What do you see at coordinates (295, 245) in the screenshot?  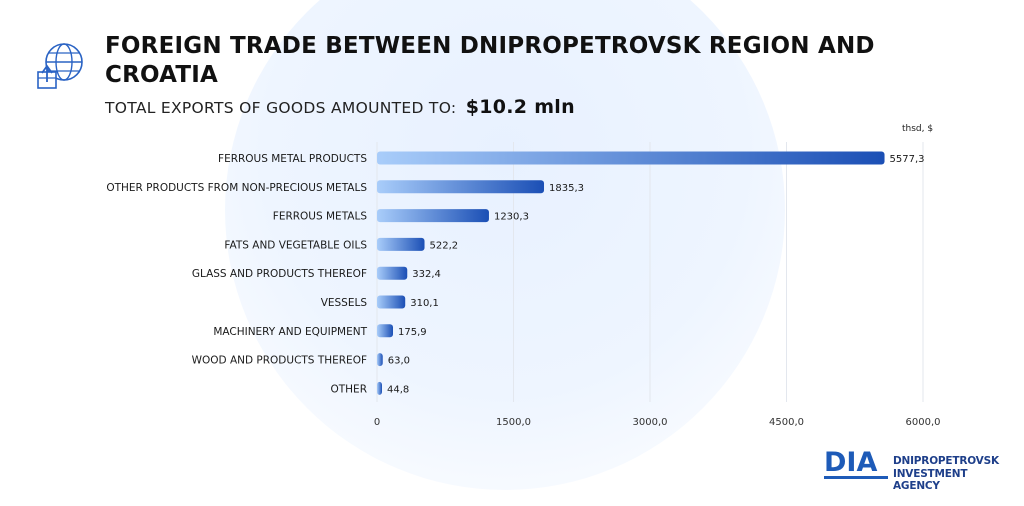 I see `category-label: FATS AND VEGETABLE OILS` at bounding box center [295, 245].